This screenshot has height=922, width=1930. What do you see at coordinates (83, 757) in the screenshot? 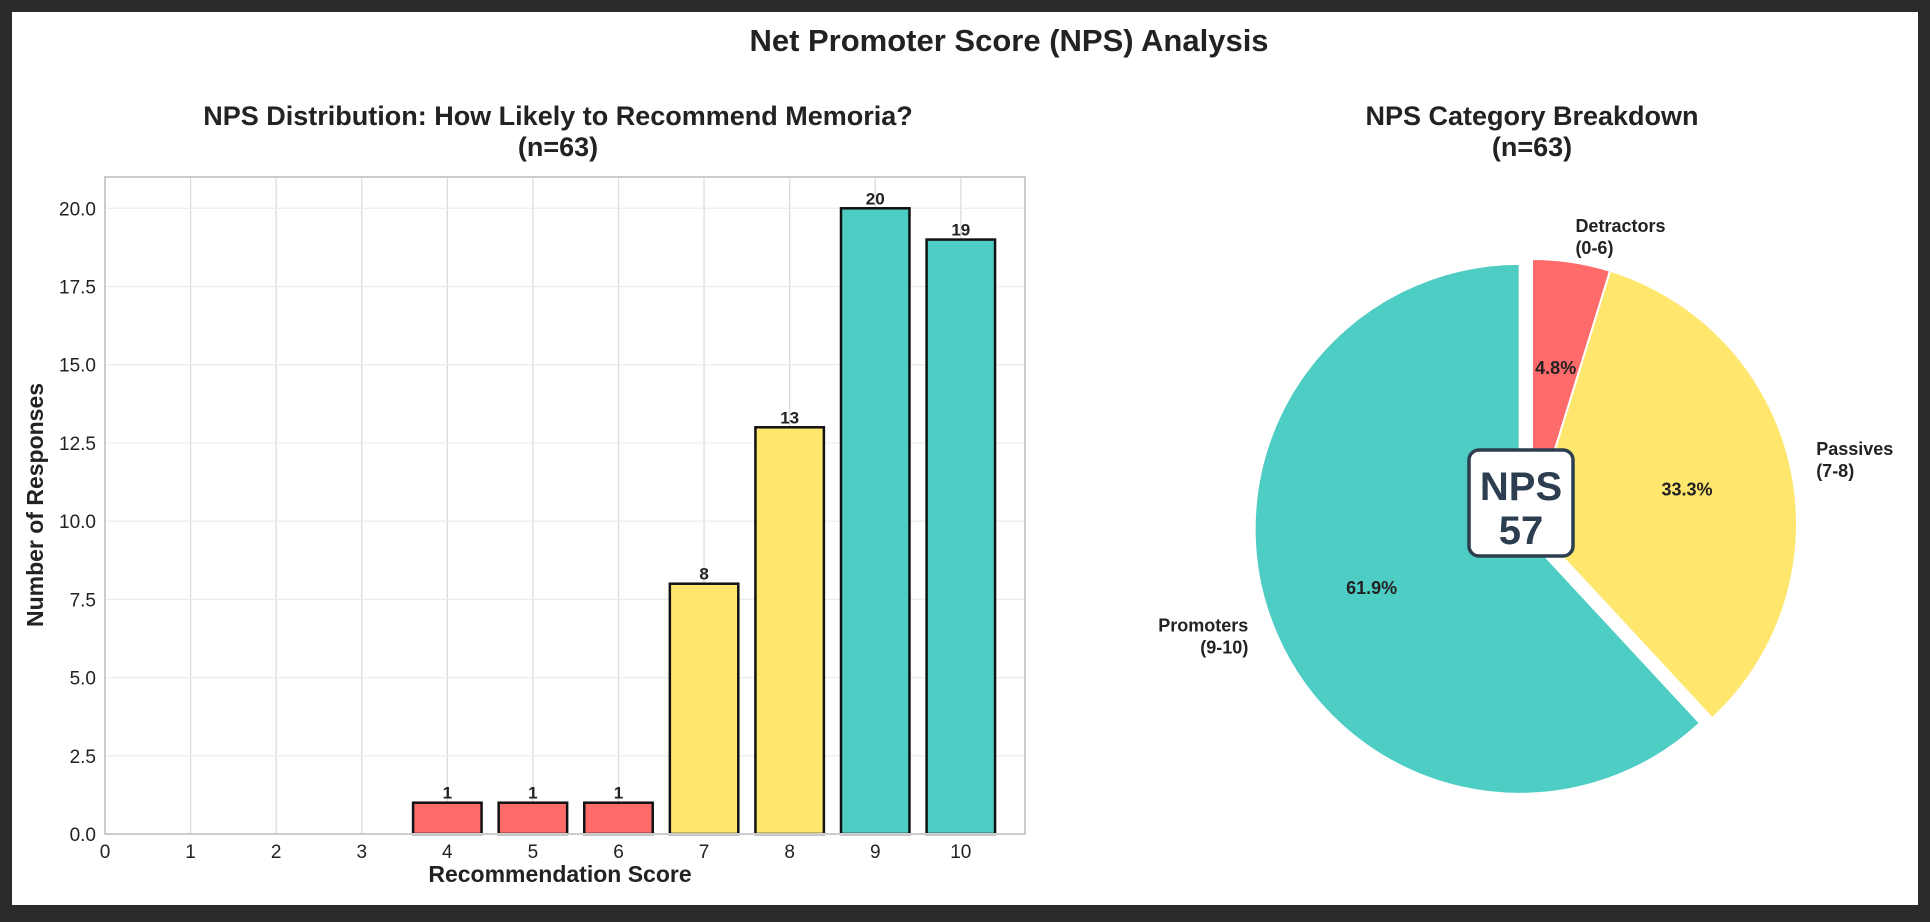
I see `bar-chart-y-tick-label: 2.5` at bounding box center [83, 757].